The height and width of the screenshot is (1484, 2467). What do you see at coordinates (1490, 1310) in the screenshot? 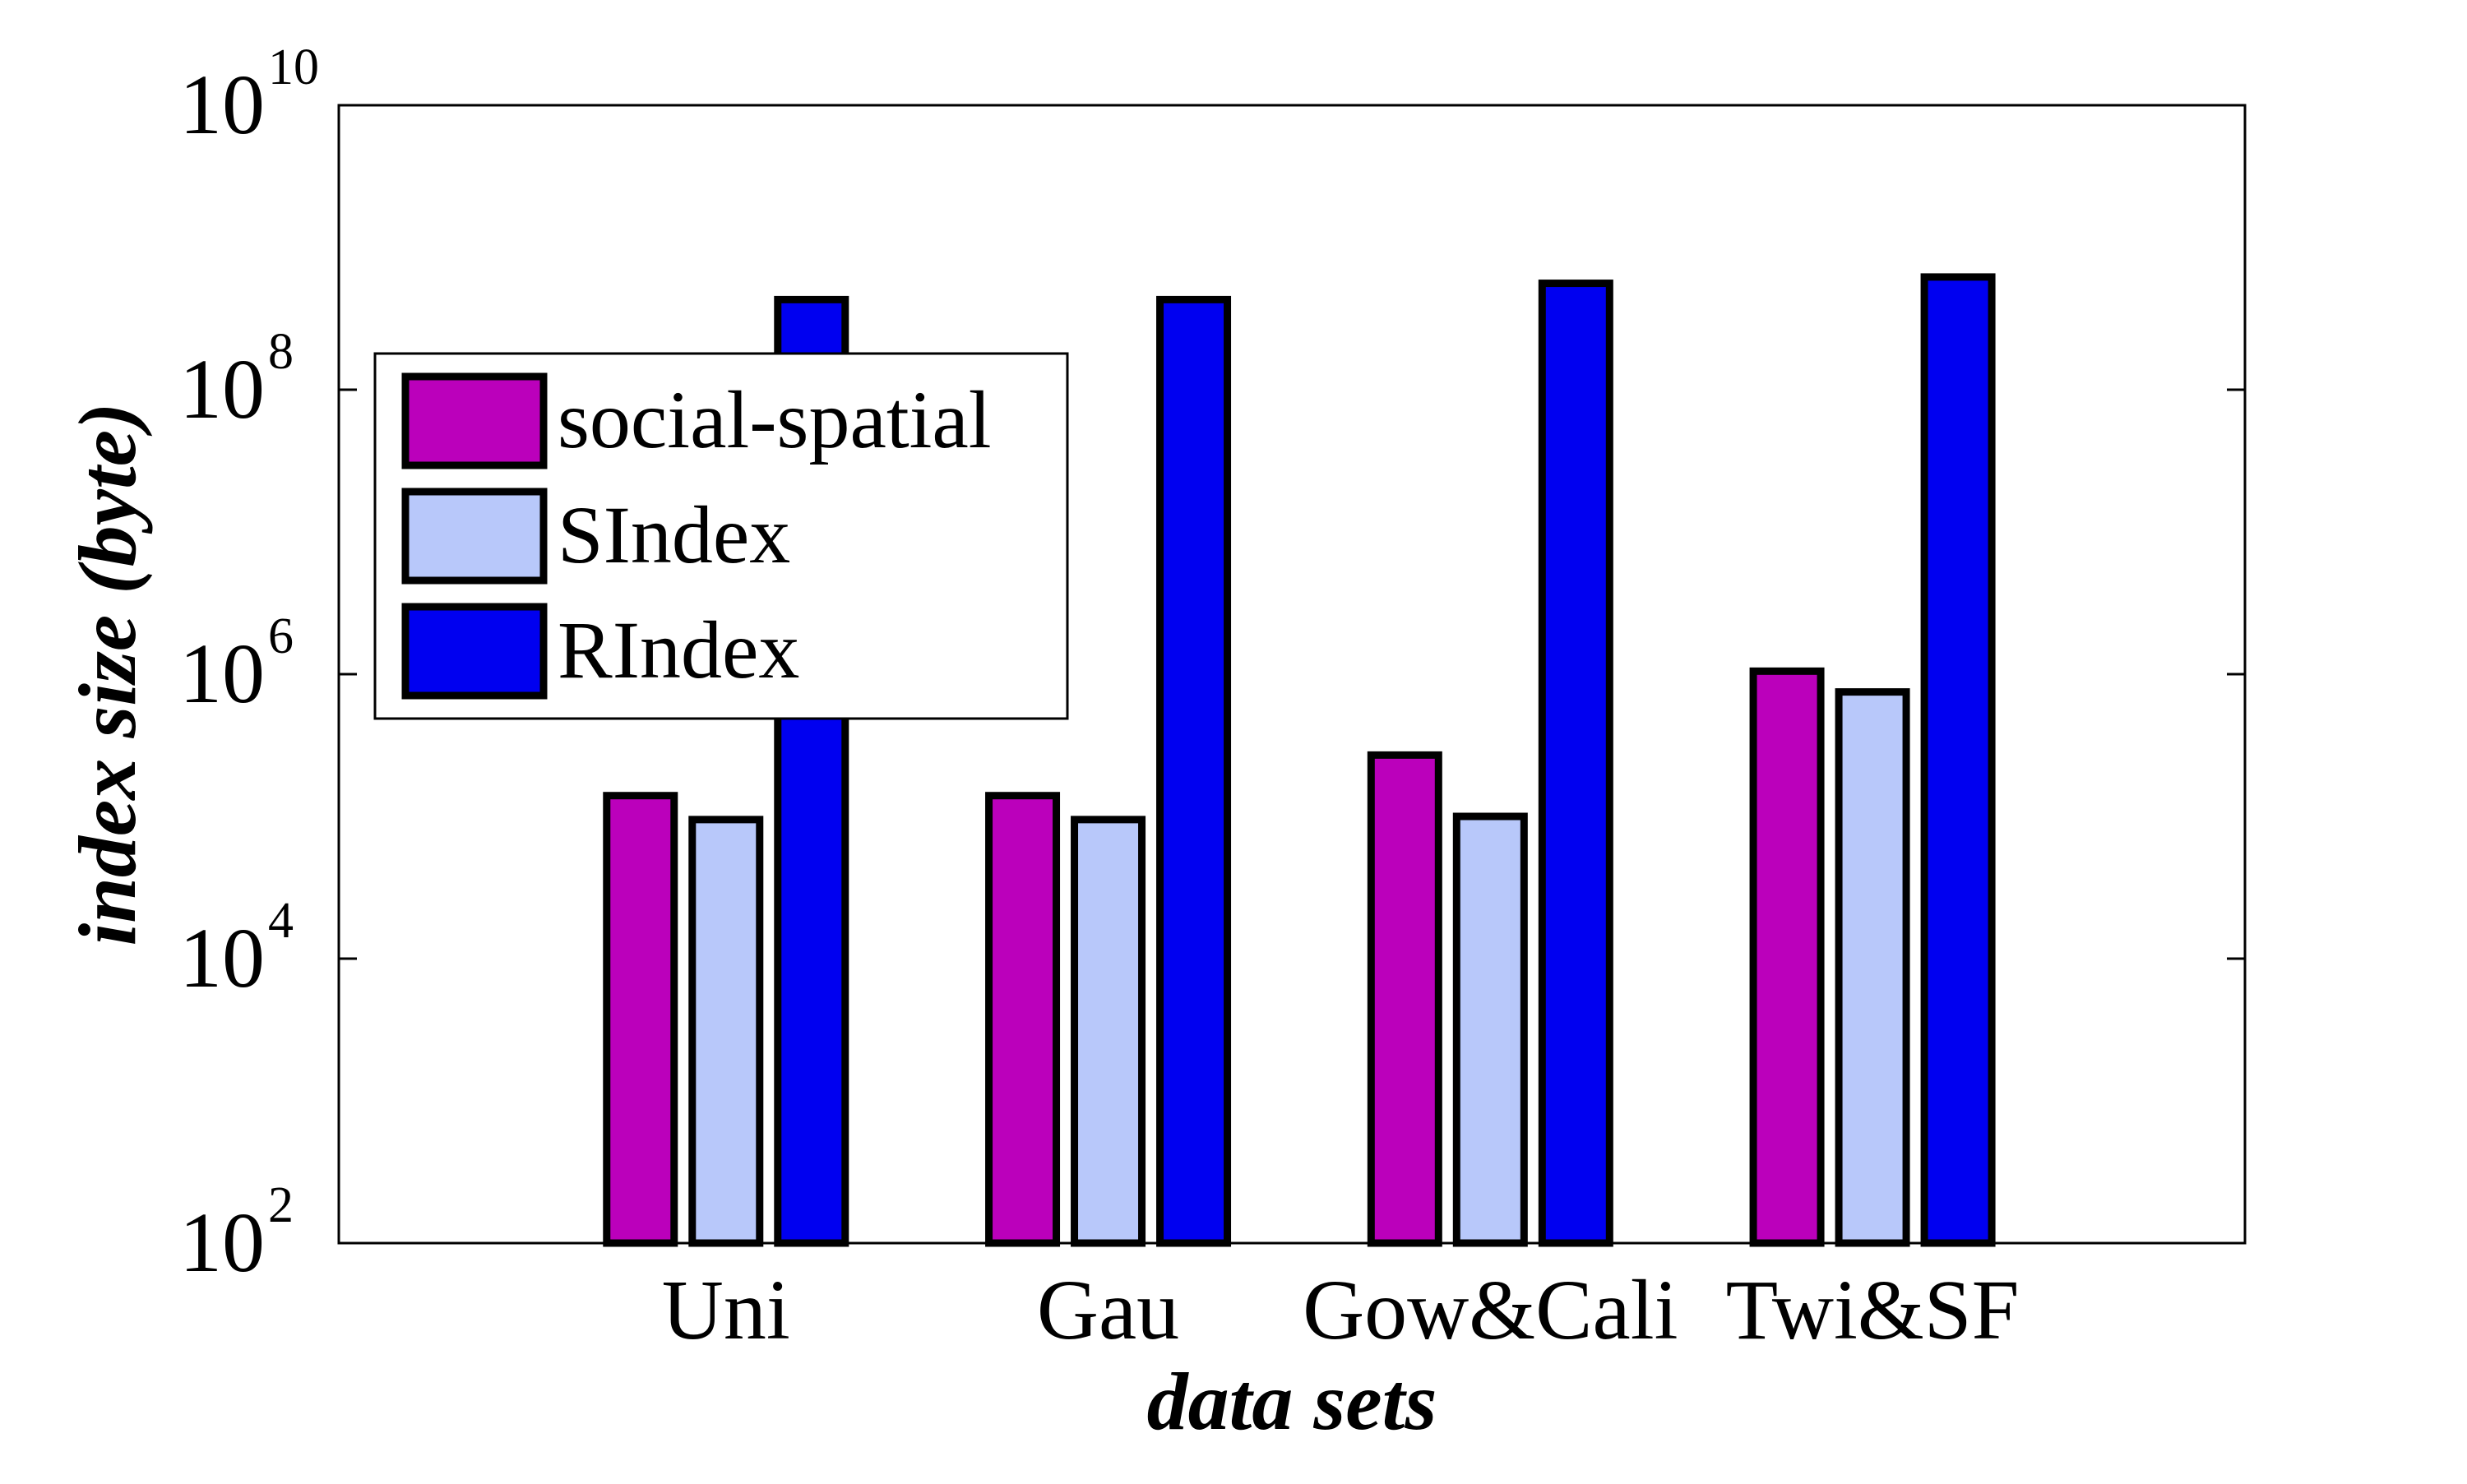
I see `x-tick-label: Gow&Cali` at bounding box center [1490, 1310].